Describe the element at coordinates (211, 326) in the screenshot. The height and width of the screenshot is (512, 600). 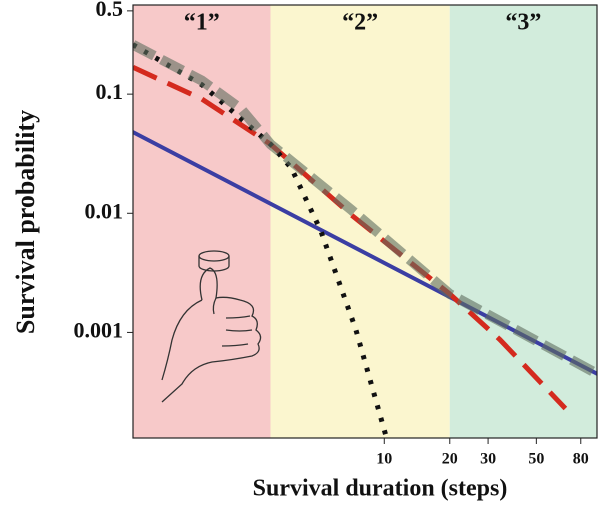
I see `thumb-illustration` at that location.